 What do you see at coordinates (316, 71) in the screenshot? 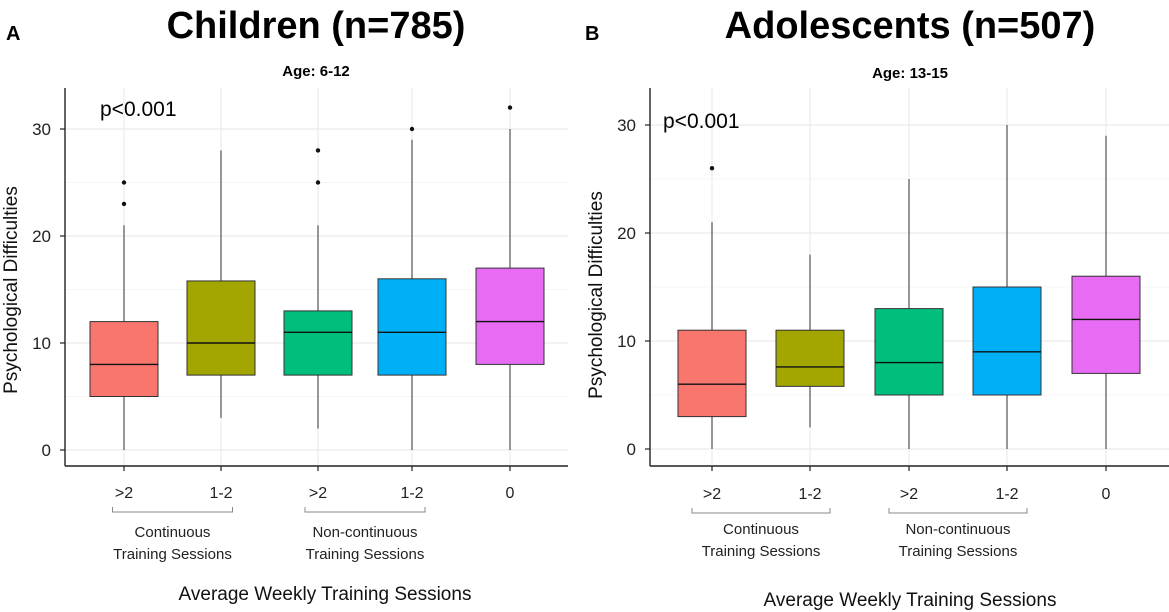
I see `chart-subtitle-a: Age: 6-12` at bounding box center [316, 71].